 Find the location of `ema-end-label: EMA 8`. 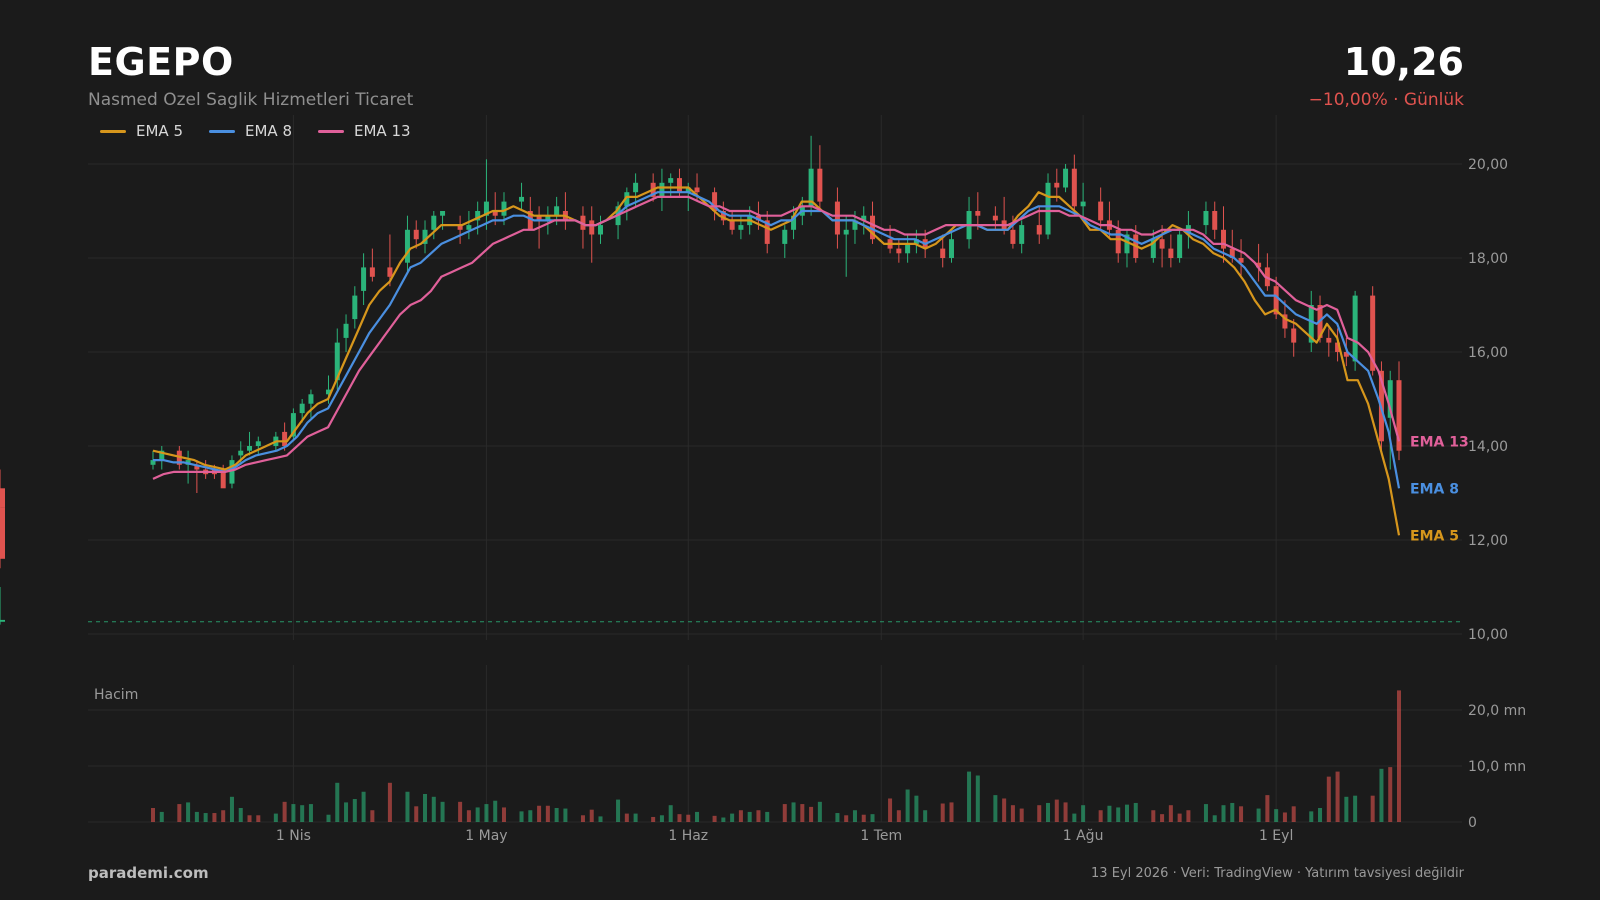

ema-end-label: EMA 8 is located at coordinates (1434, 489).